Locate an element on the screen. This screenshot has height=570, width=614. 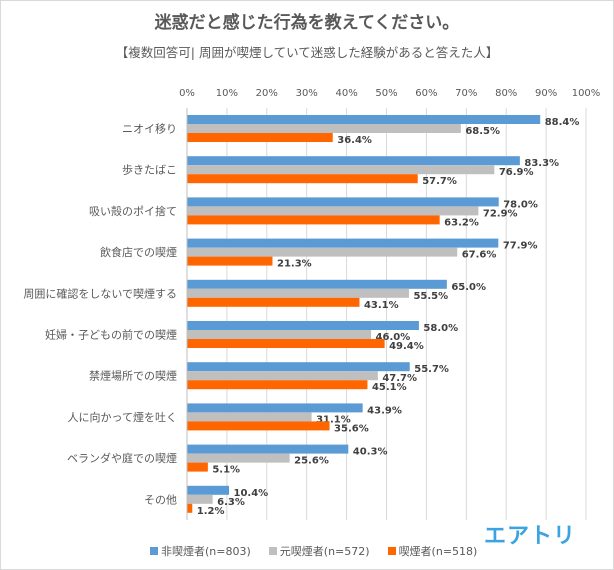
legend-label: 元喫煙者(n=572) is located at coordinates (324, 551).